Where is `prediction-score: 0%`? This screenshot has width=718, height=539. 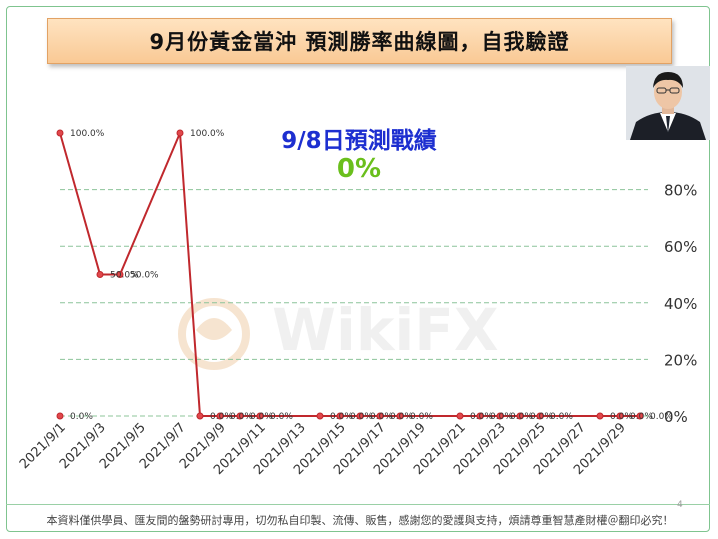 prediction-score: 0% is located at coordinates (359, 169).